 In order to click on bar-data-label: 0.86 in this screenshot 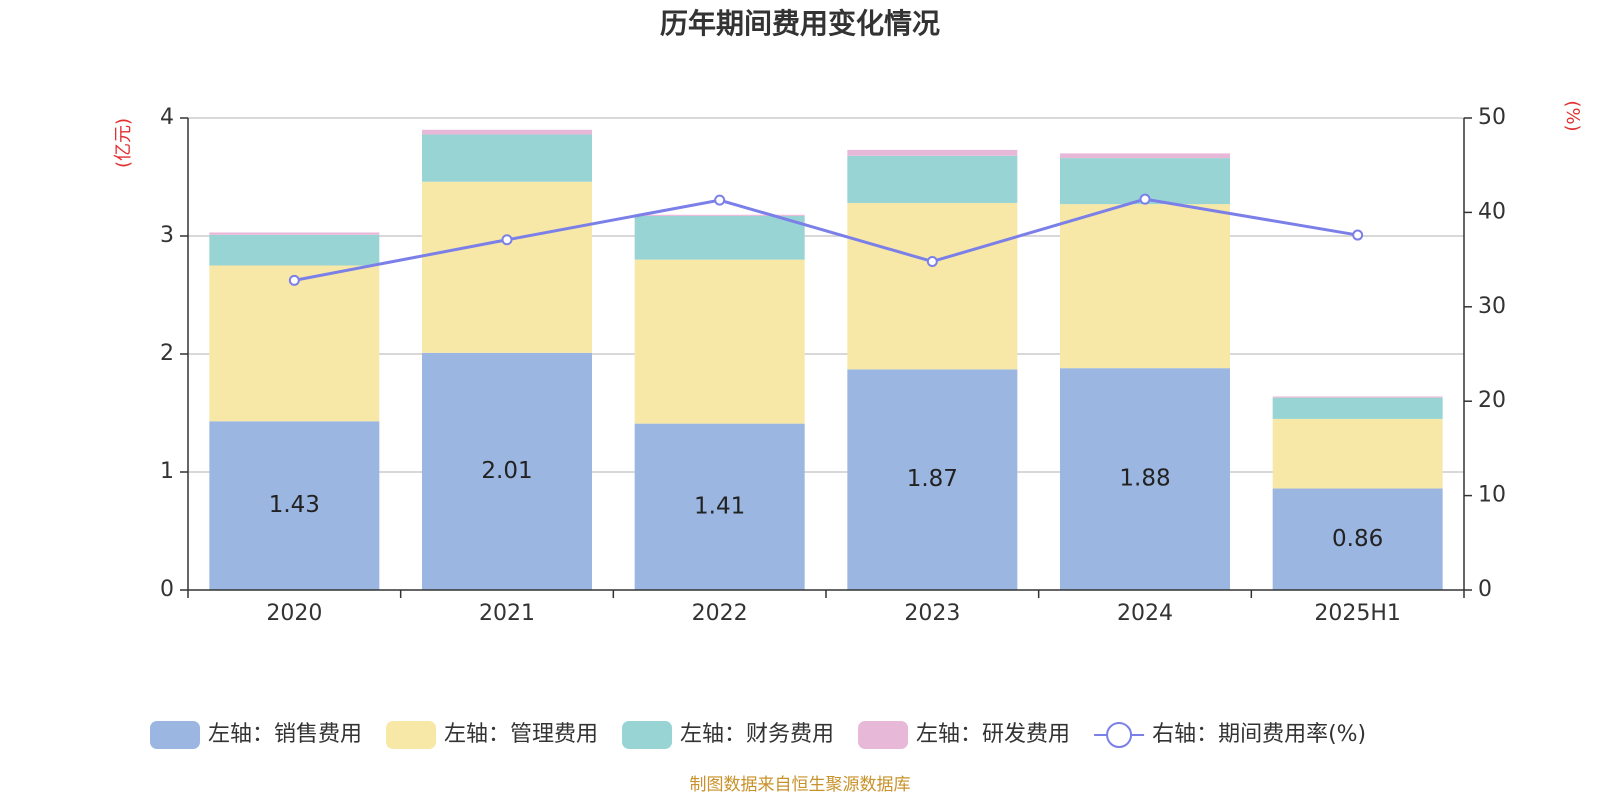, I will do `click(1357, 539)`.